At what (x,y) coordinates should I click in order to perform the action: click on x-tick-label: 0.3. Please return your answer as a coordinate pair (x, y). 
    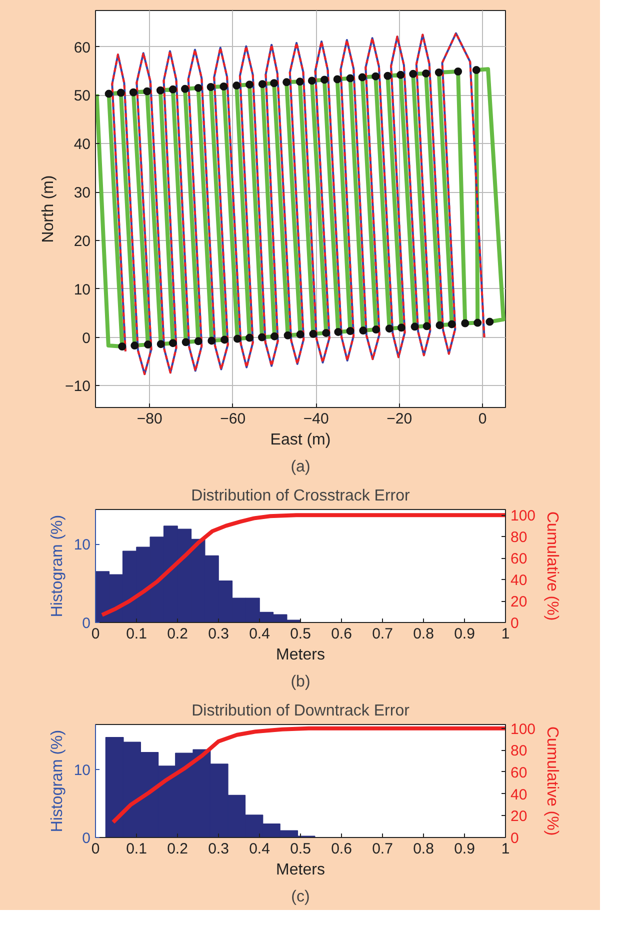
    Looking at the image, I should click on (218, 849).